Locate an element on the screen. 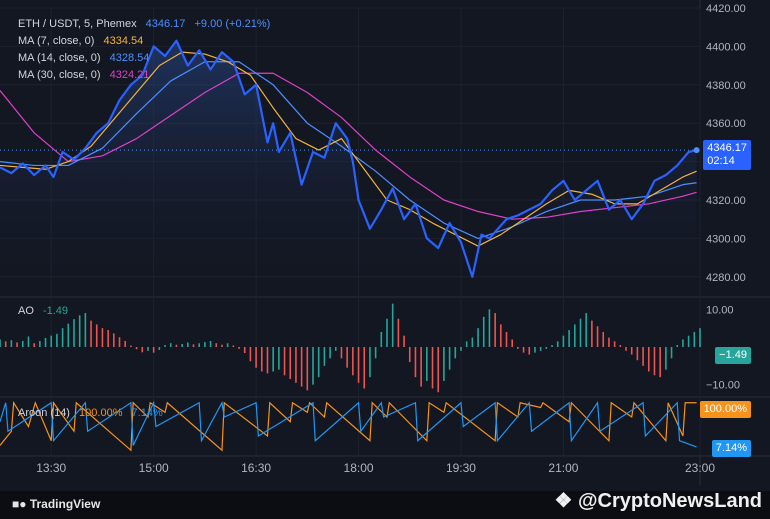 This screenshot has height=519, width=770. last-price-dot is located at coordinates (696, 150).